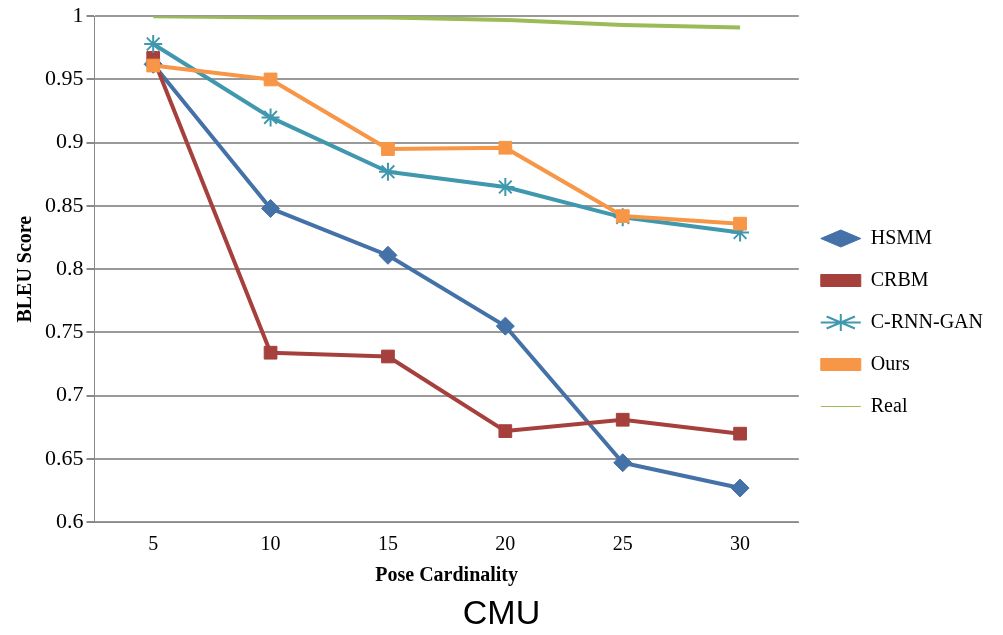  I want to click on y-axis-title: BLEU Score, so click(24, 269).